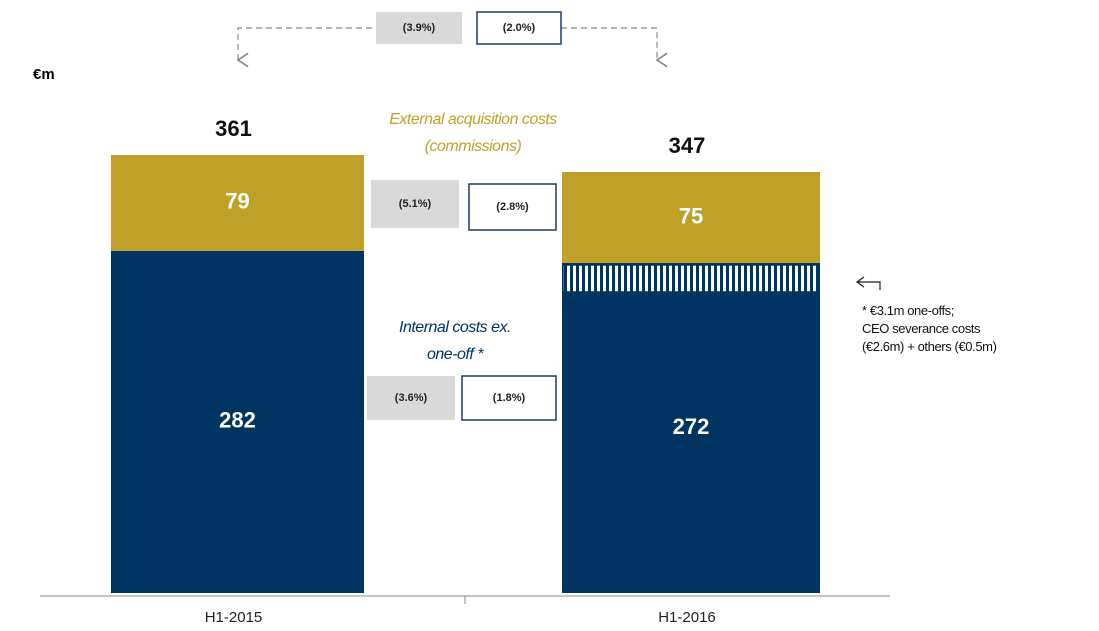 The width and height of the screenshot is (1099, 631). Describe the element at coordinates (929, 346) in the screenshot. I see `note-line: (€2.6m) + others (€0.5m)` at that location.